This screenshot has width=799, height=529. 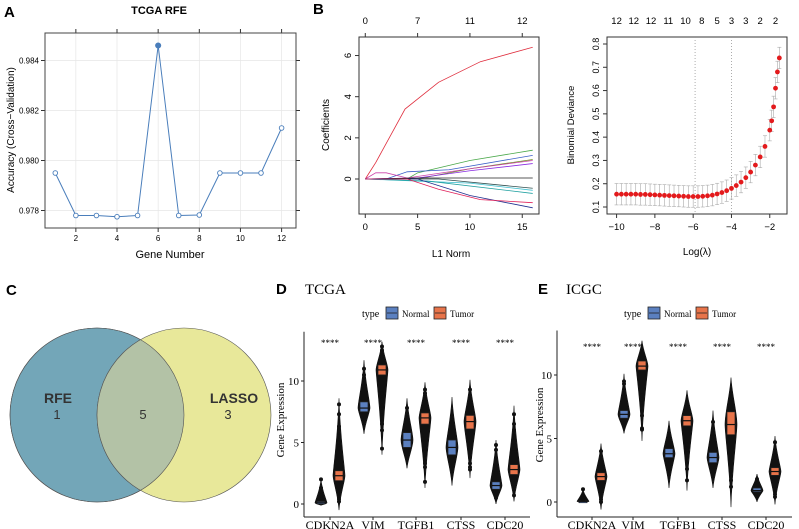 What do you see at coordinates (417, 227) in the screenshot?
I see `x-tick-label: 5` at bounding box center [417, 227].